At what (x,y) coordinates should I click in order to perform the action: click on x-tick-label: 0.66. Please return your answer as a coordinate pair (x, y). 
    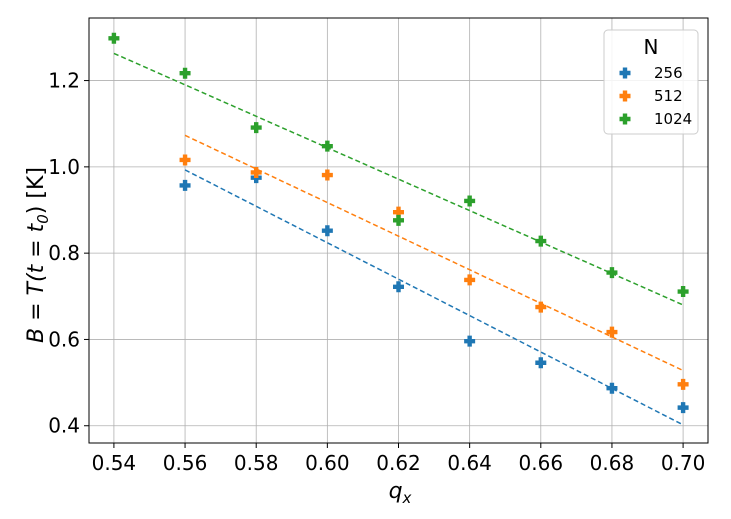
    Looking at the image, I should click on (541, 463).